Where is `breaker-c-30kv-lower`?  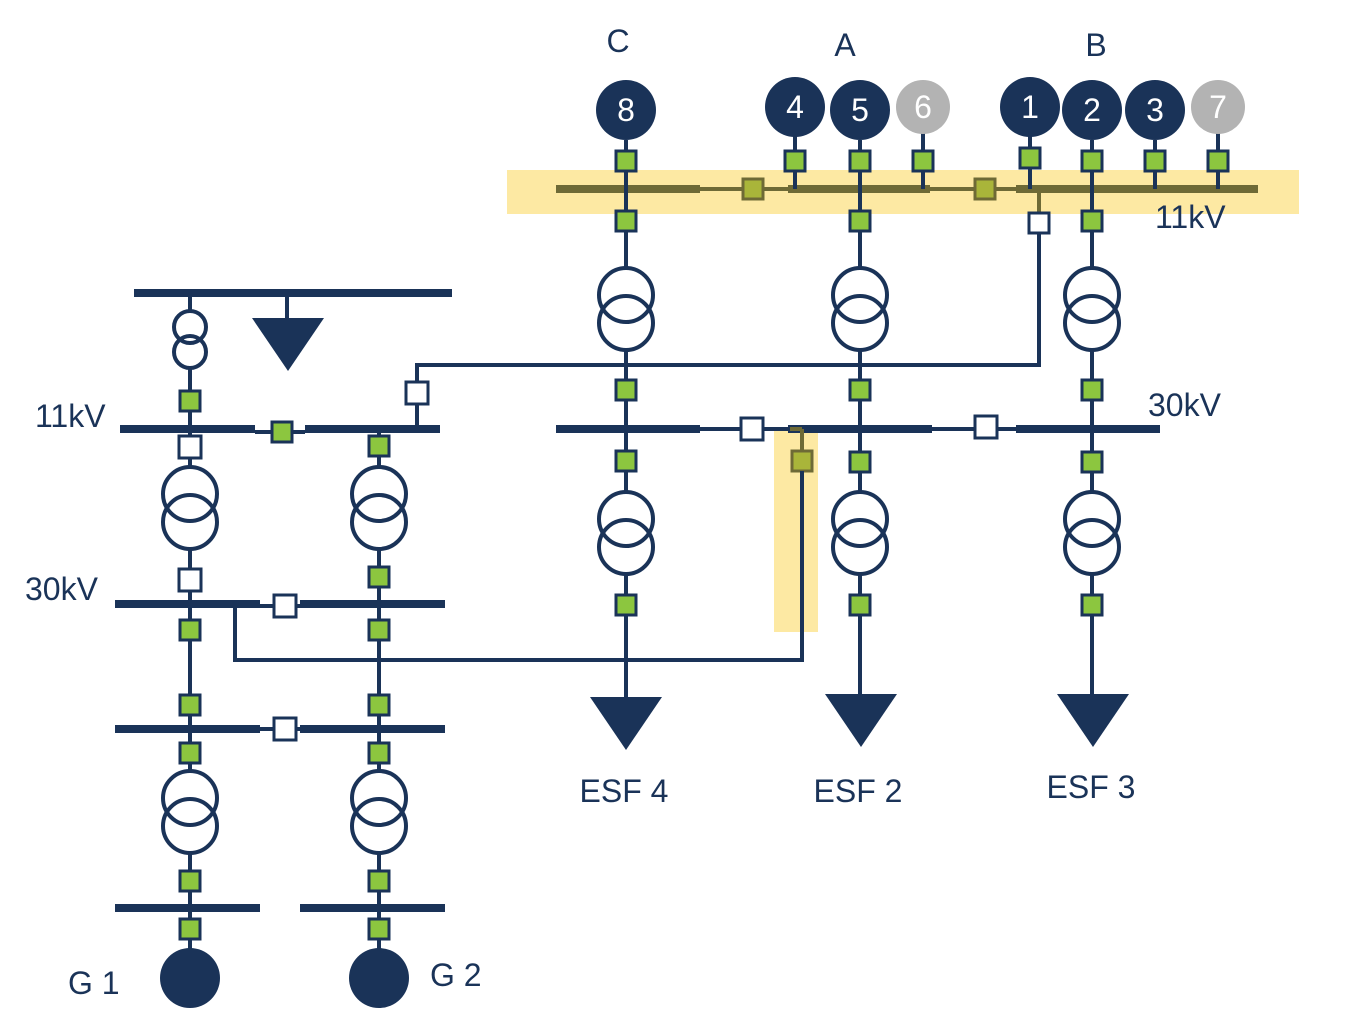 breaker-c-30kv-lower is located at coordinates (626, 461).